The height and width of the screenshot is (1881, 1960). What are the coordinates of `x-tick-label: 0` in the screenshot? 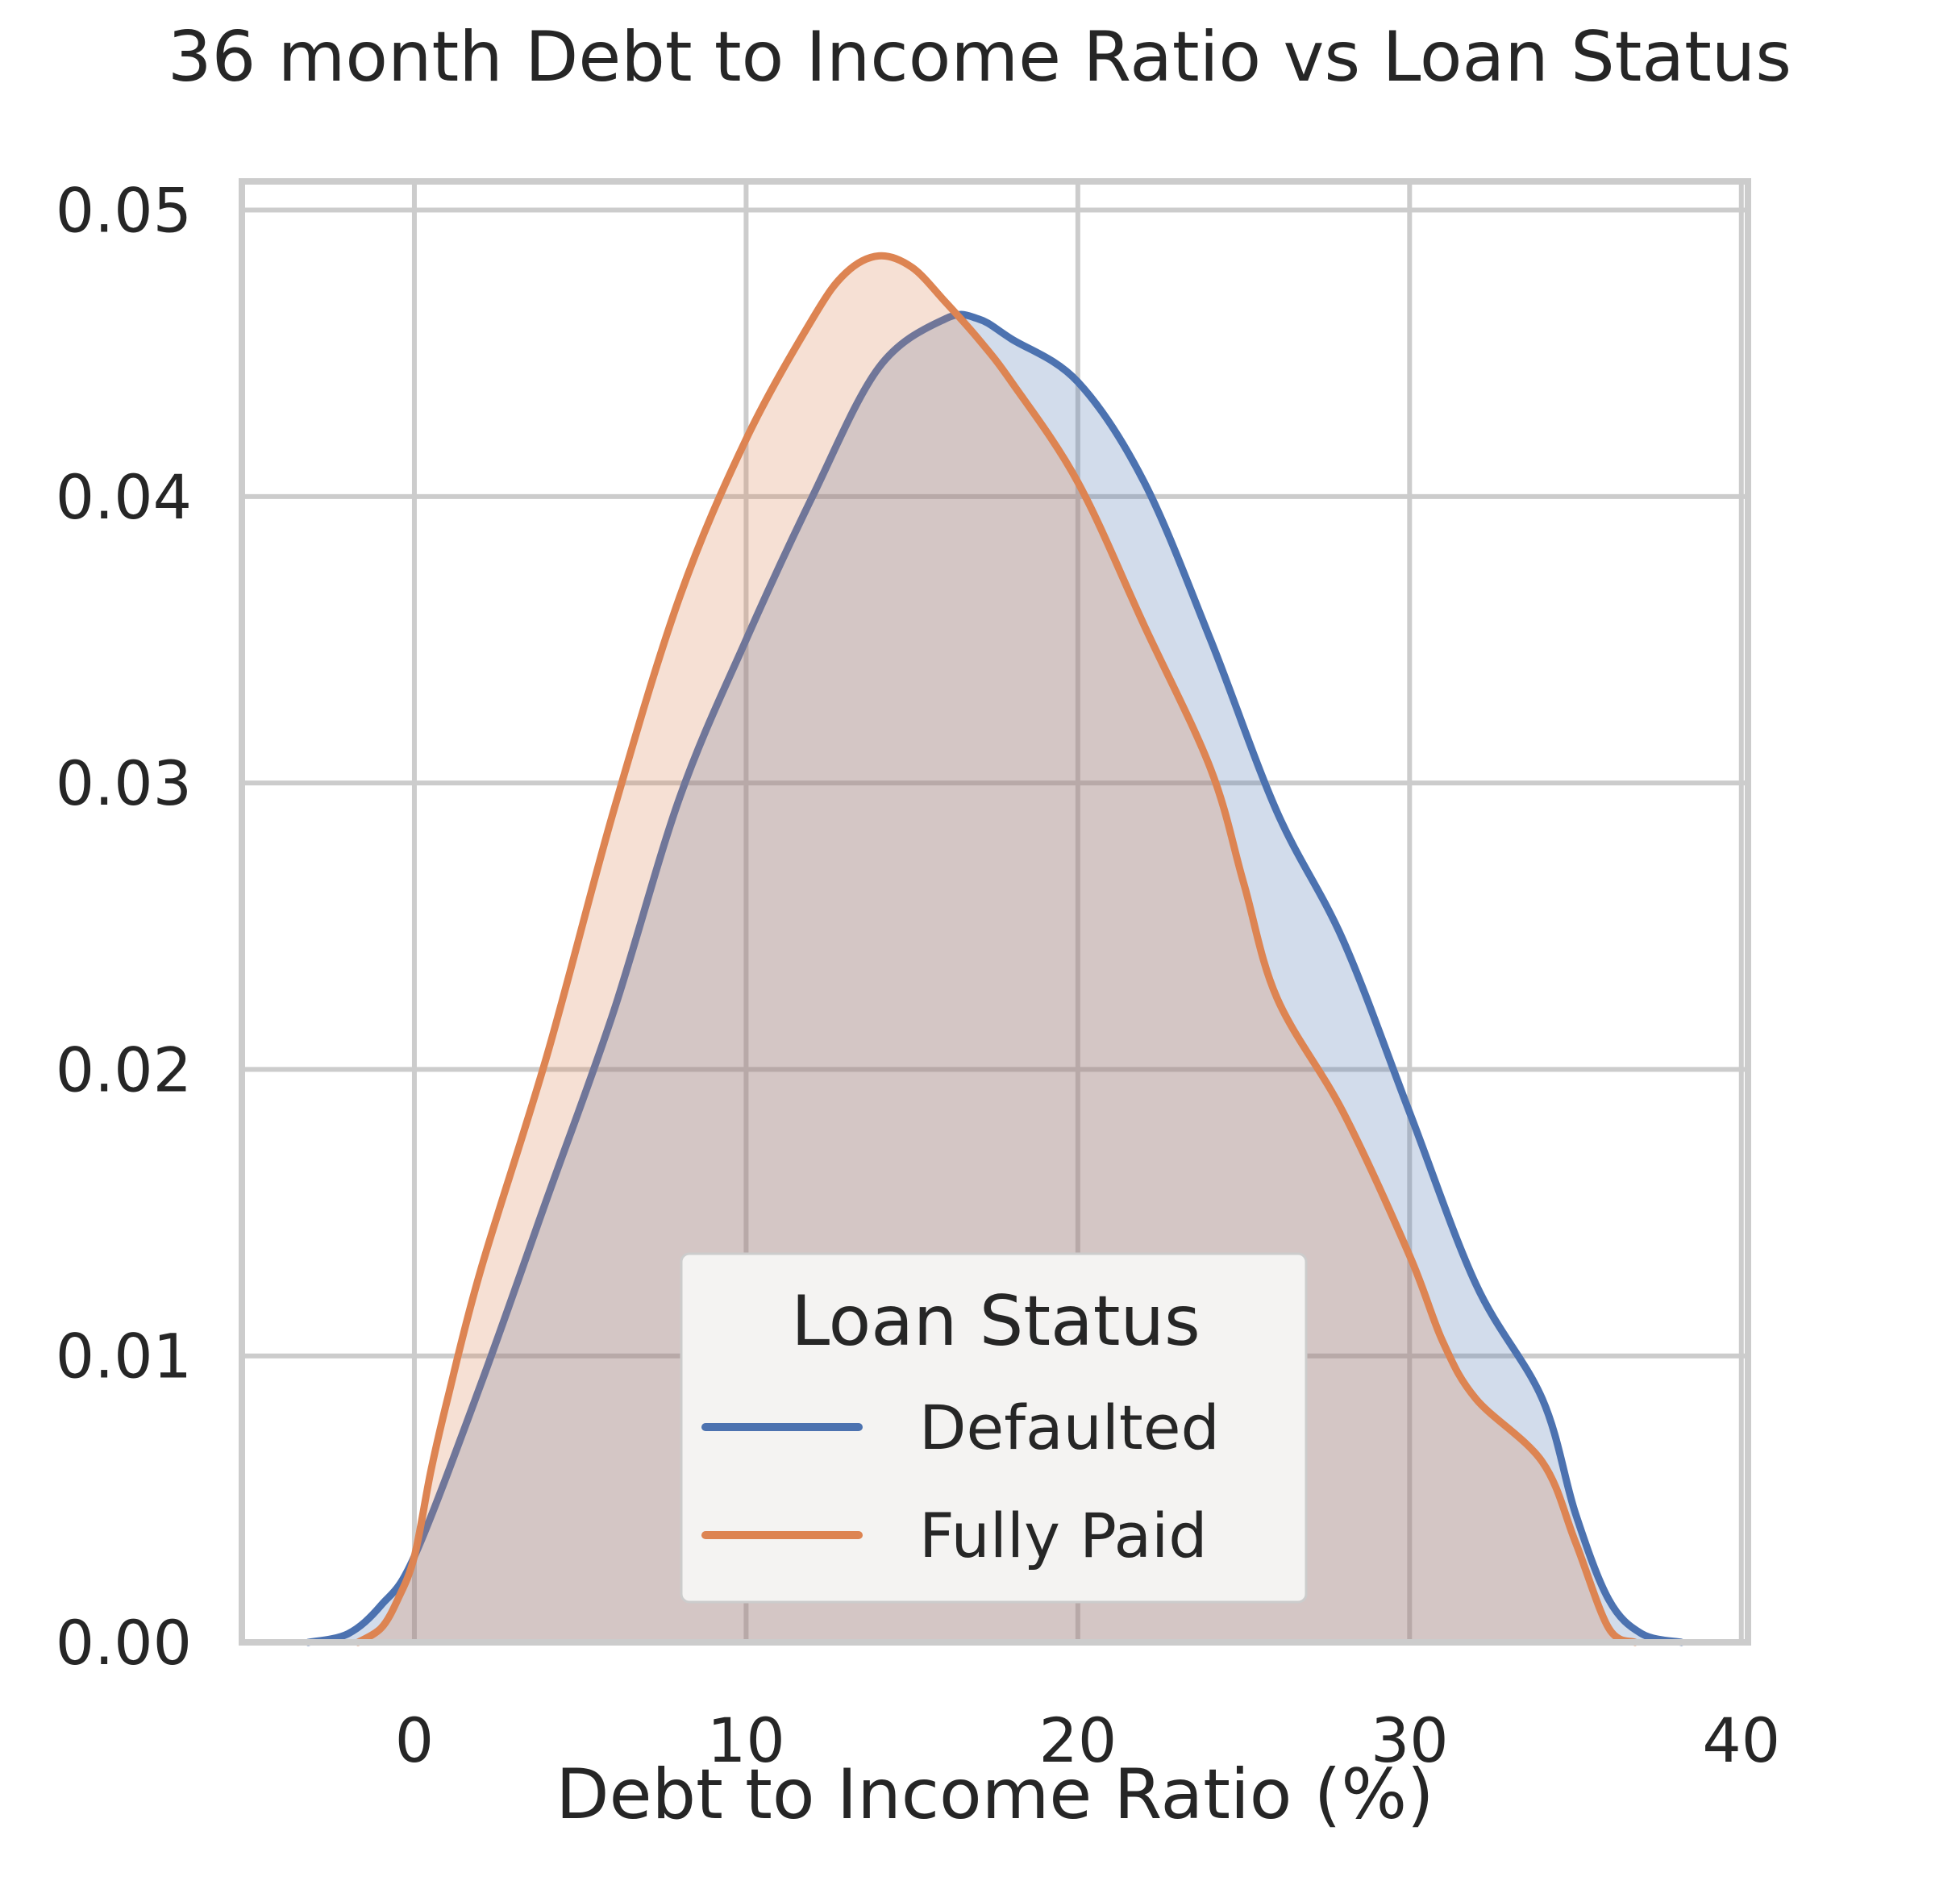 It's located at (414, 1740).